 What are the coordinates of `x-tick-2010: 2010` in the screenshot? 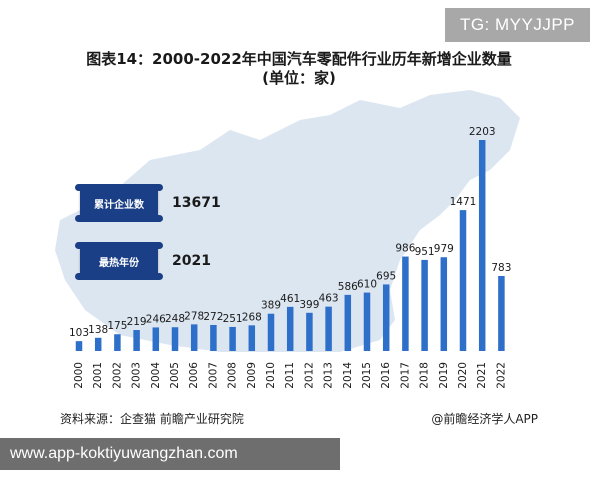 It's located at (271, 375).